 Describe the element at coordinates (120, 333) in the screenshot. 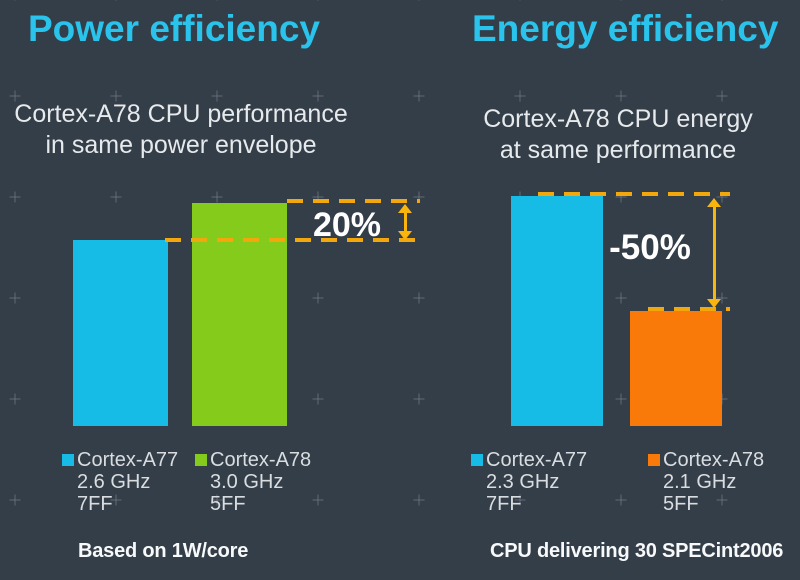

I see `power-bar-cortex-a77` at that location.